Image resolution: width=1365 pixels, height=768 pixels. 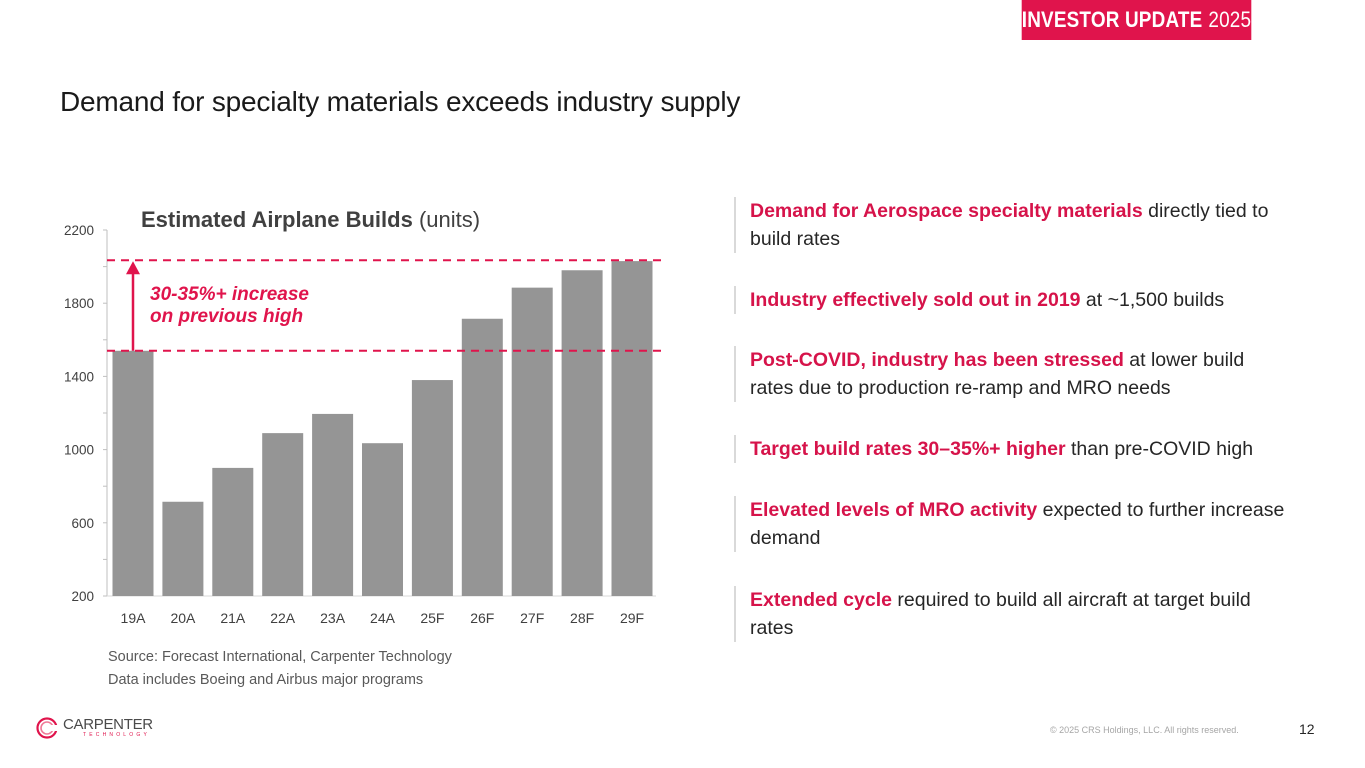 I want to click on y-tick-label: 1800, so click(x=79, y=303).